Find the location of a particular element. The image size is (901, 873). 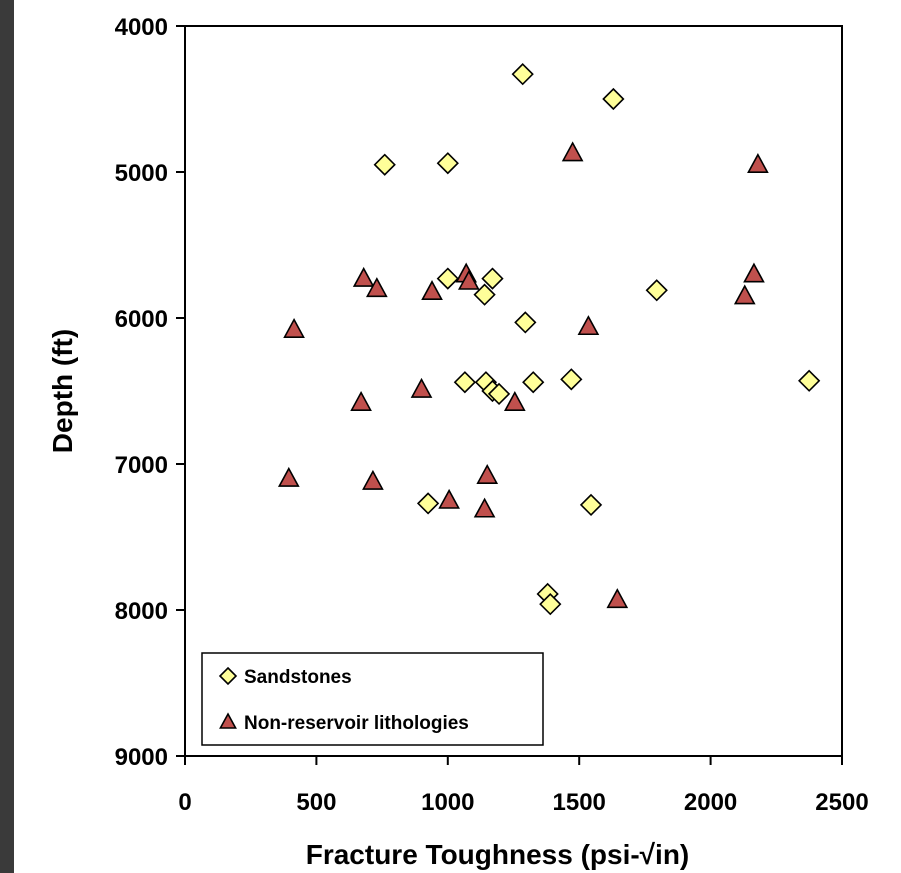

legend-box is located at coordinates (372, 699).